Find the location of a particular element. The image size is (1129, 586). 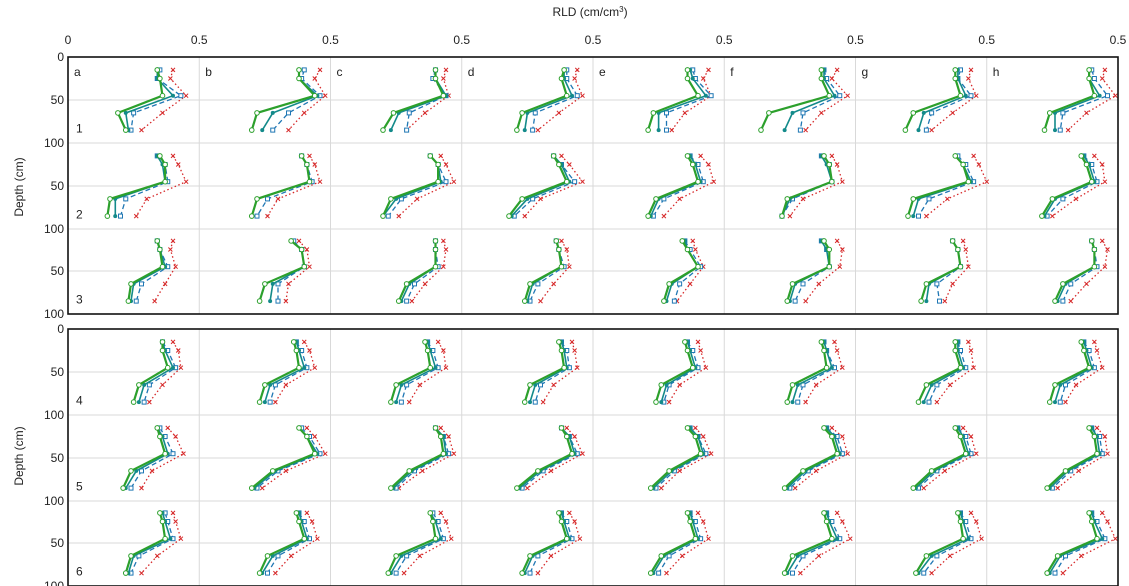

row-label: 2 is located at coordinates (79, 215).